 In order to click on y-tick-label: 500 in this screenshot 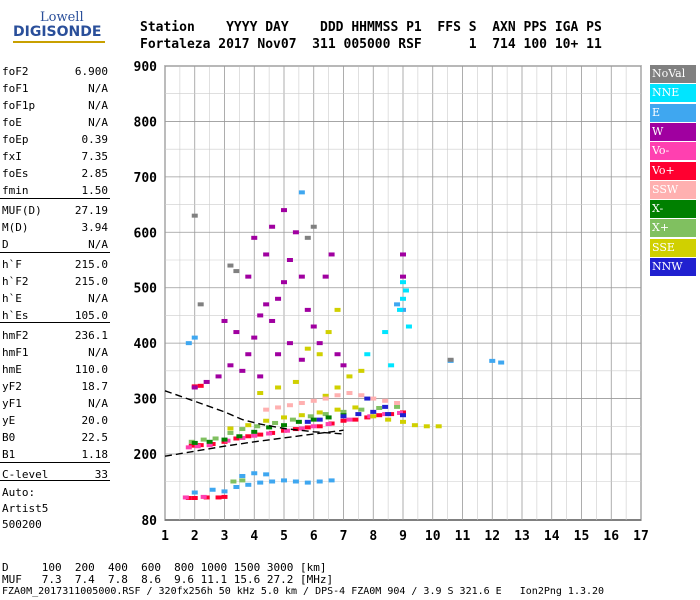, I will do `click(146, 289)`.